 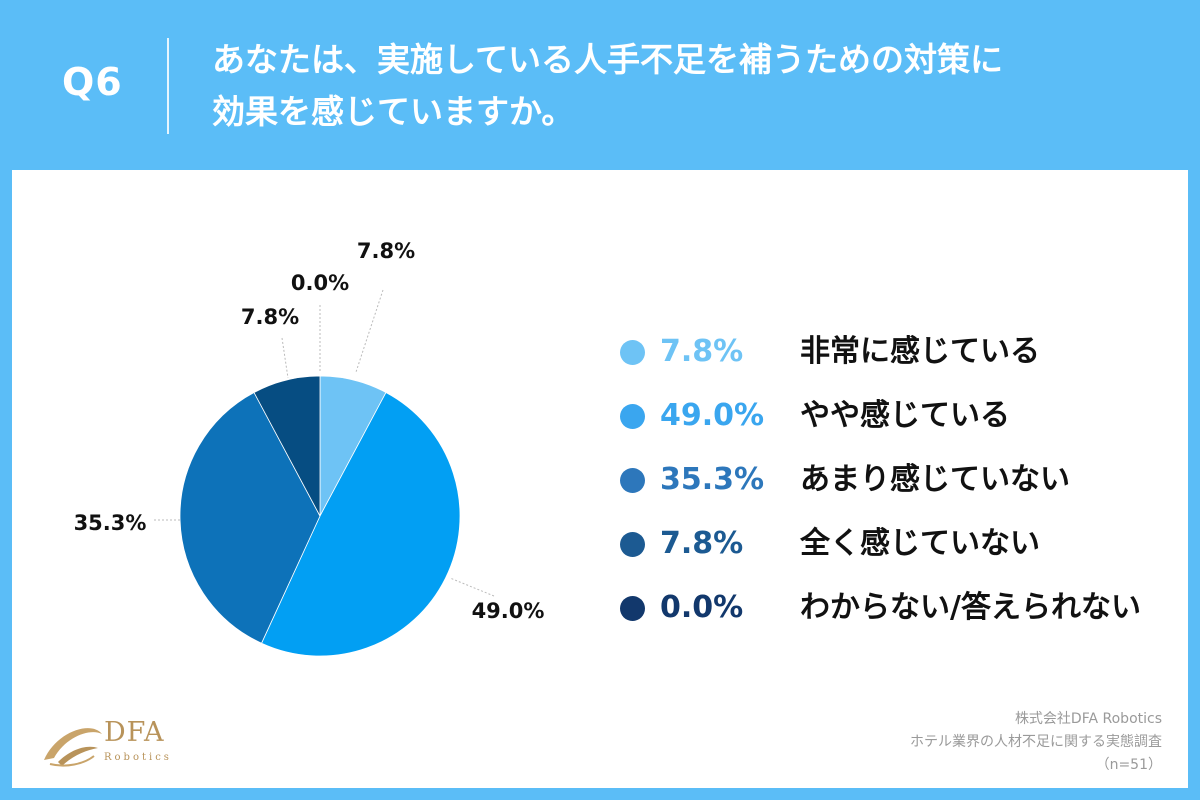 What do you see at coordinates (110, 523) in the screenshot?
I see `slice-value-label-3: 35.3%` at bounding box center [110, 523].